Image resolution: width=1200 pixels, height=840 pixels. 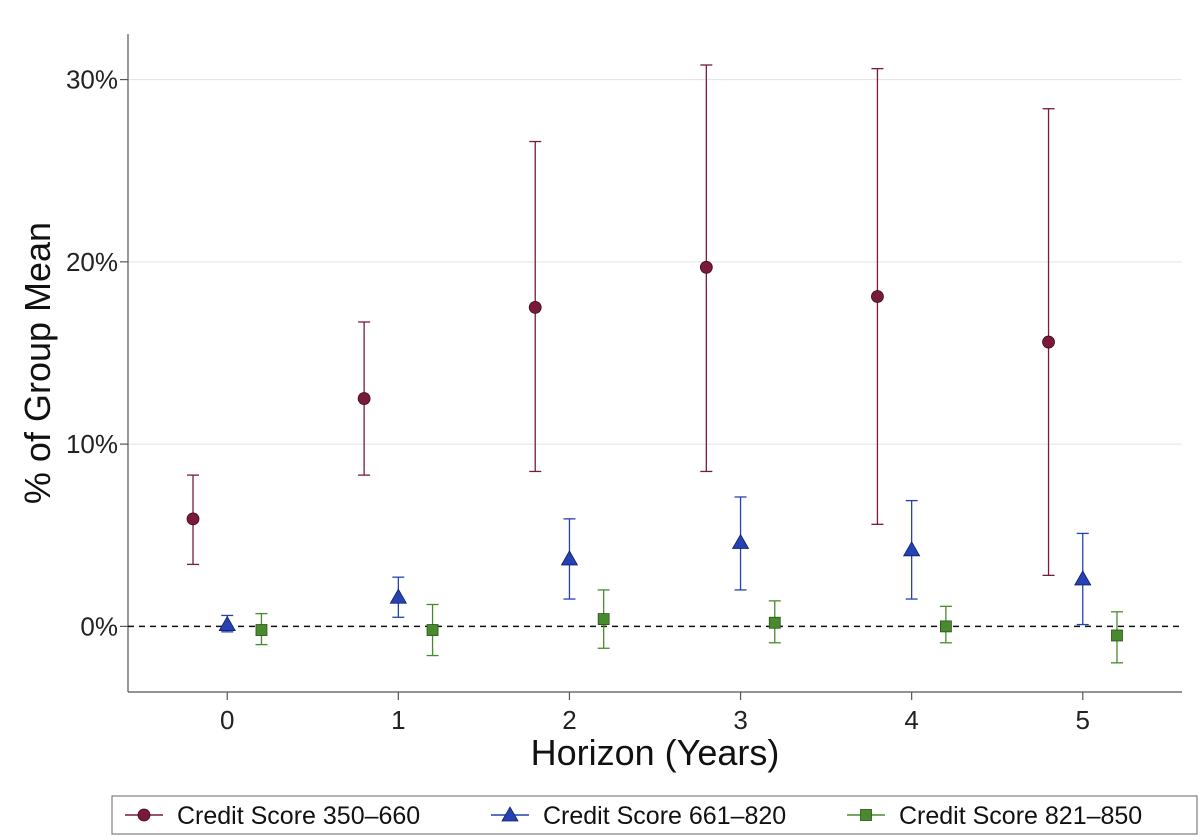 I want to click on x-axis-ticks: 0 1 2 3 4 5, so click(x=655, y=713).